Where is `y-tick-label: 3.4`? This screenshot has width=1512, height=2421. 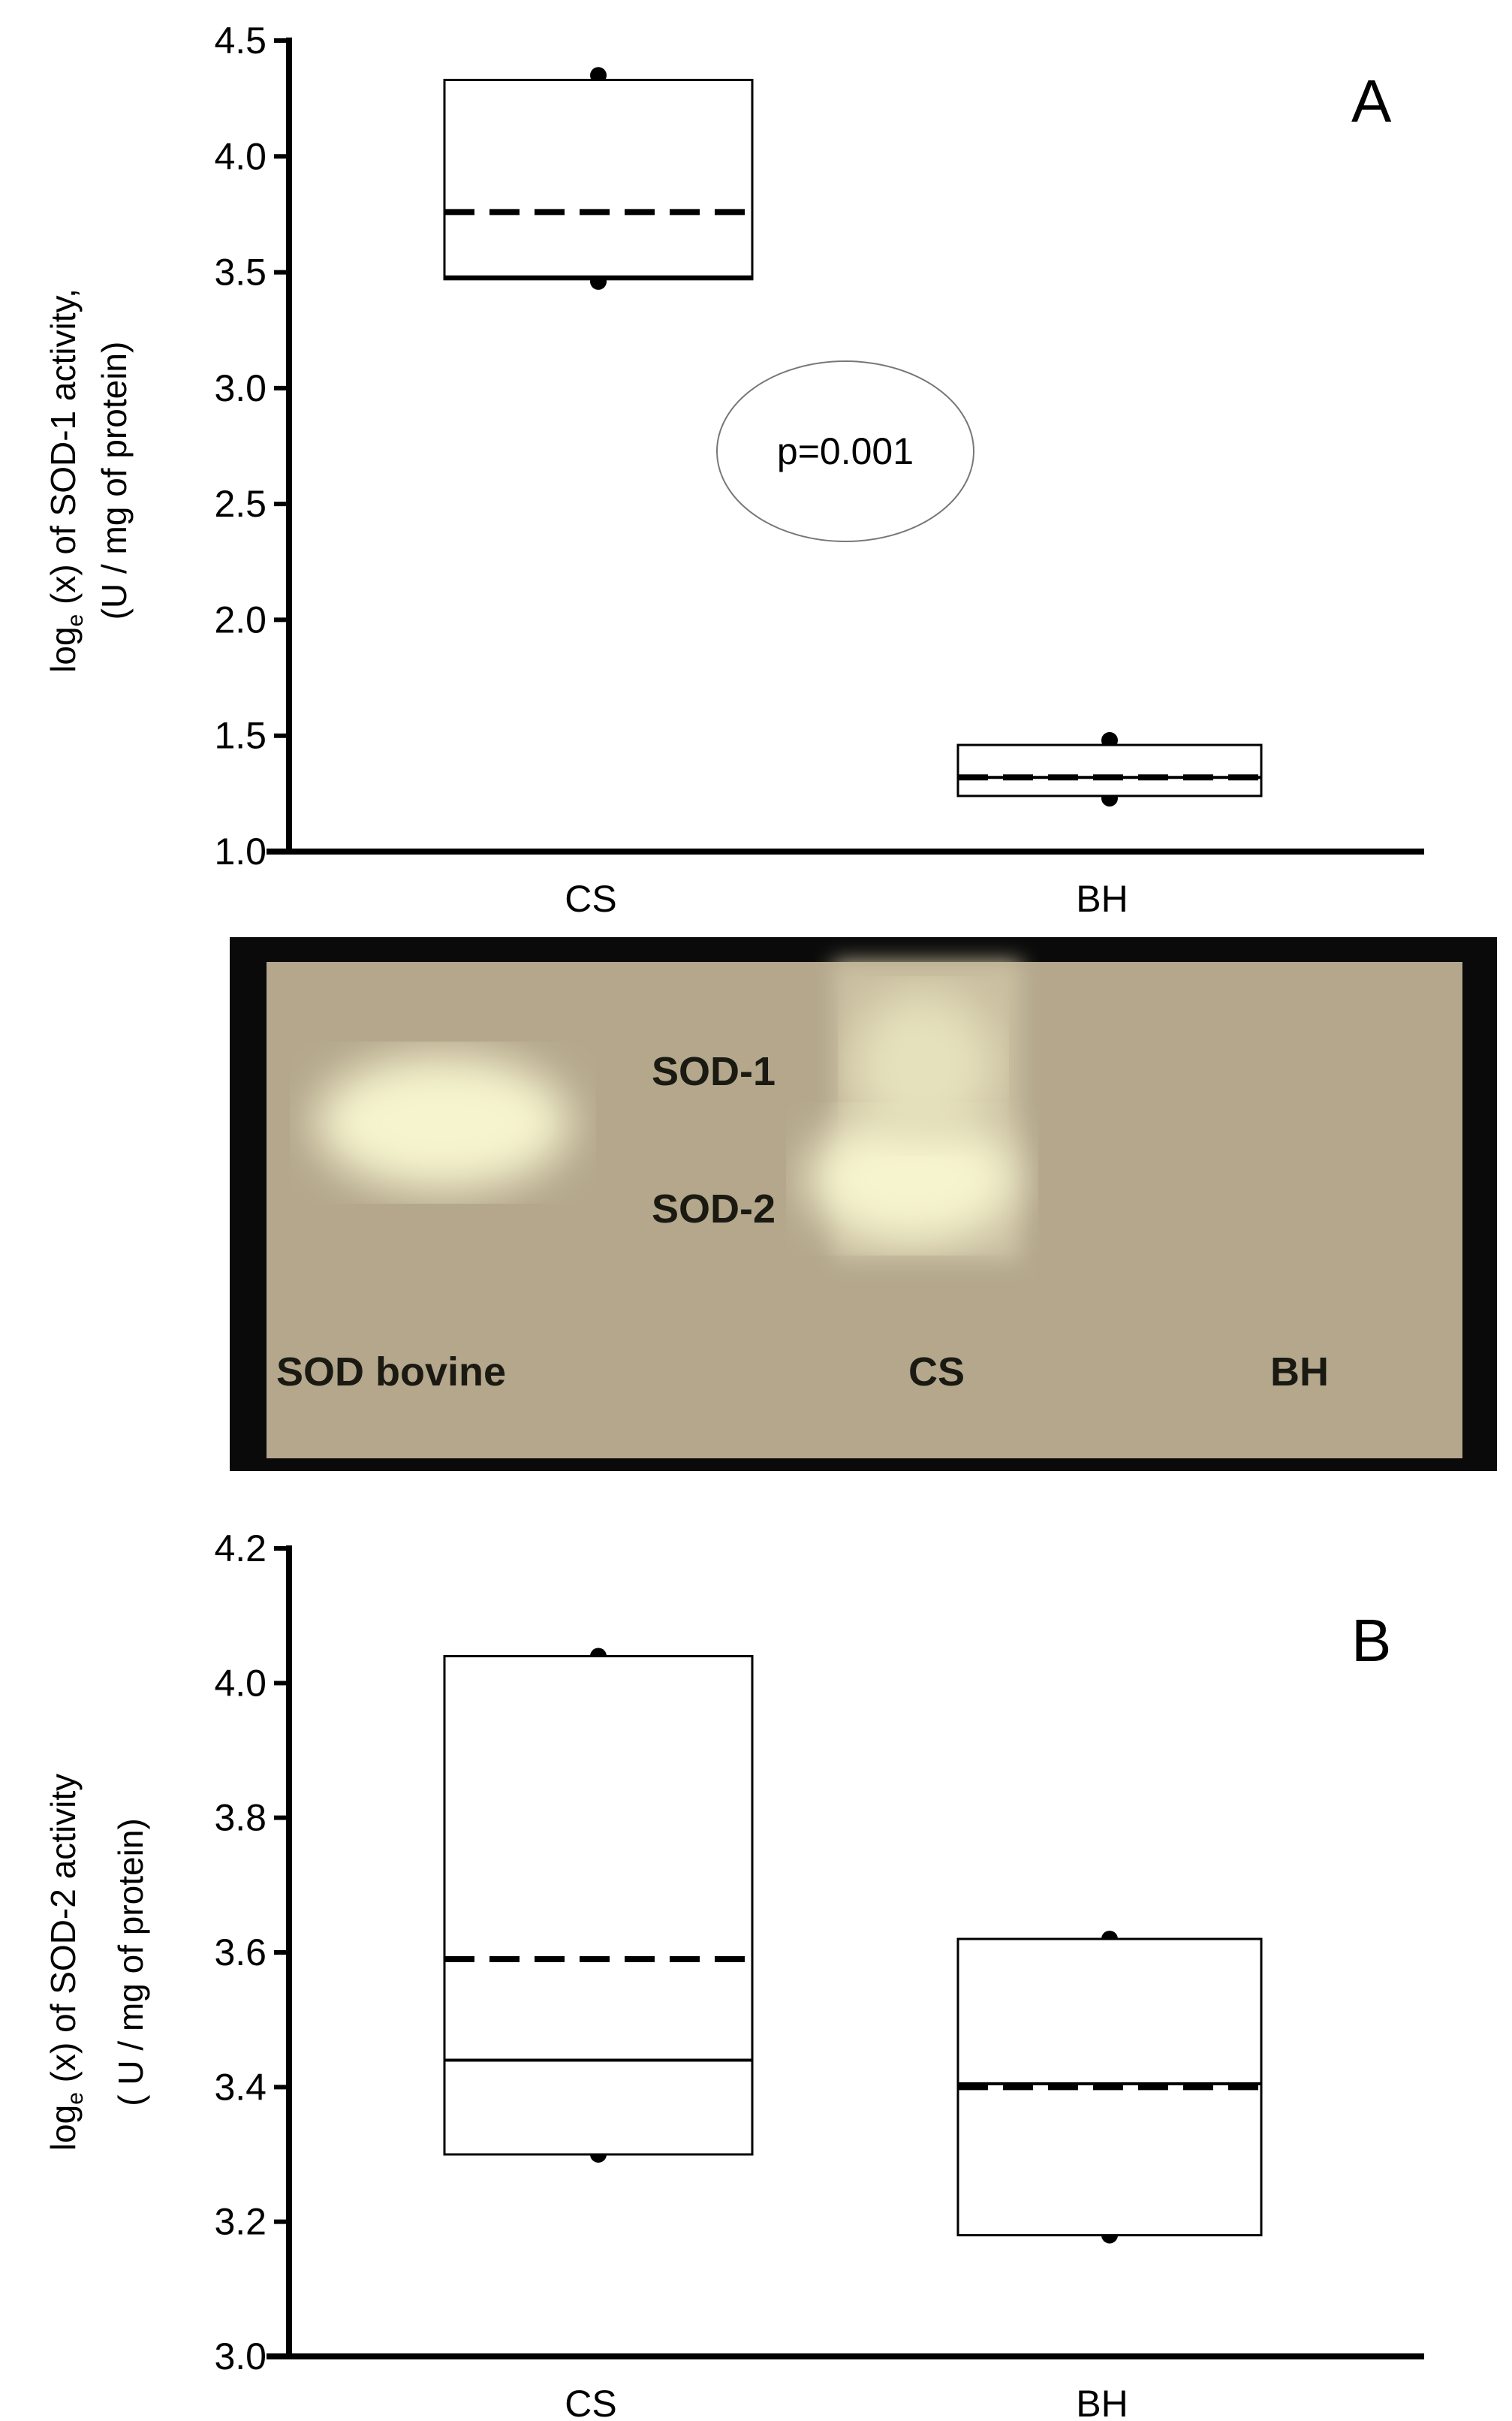
y-tick-label: 3.4 is located at coordinates (241, 2087).